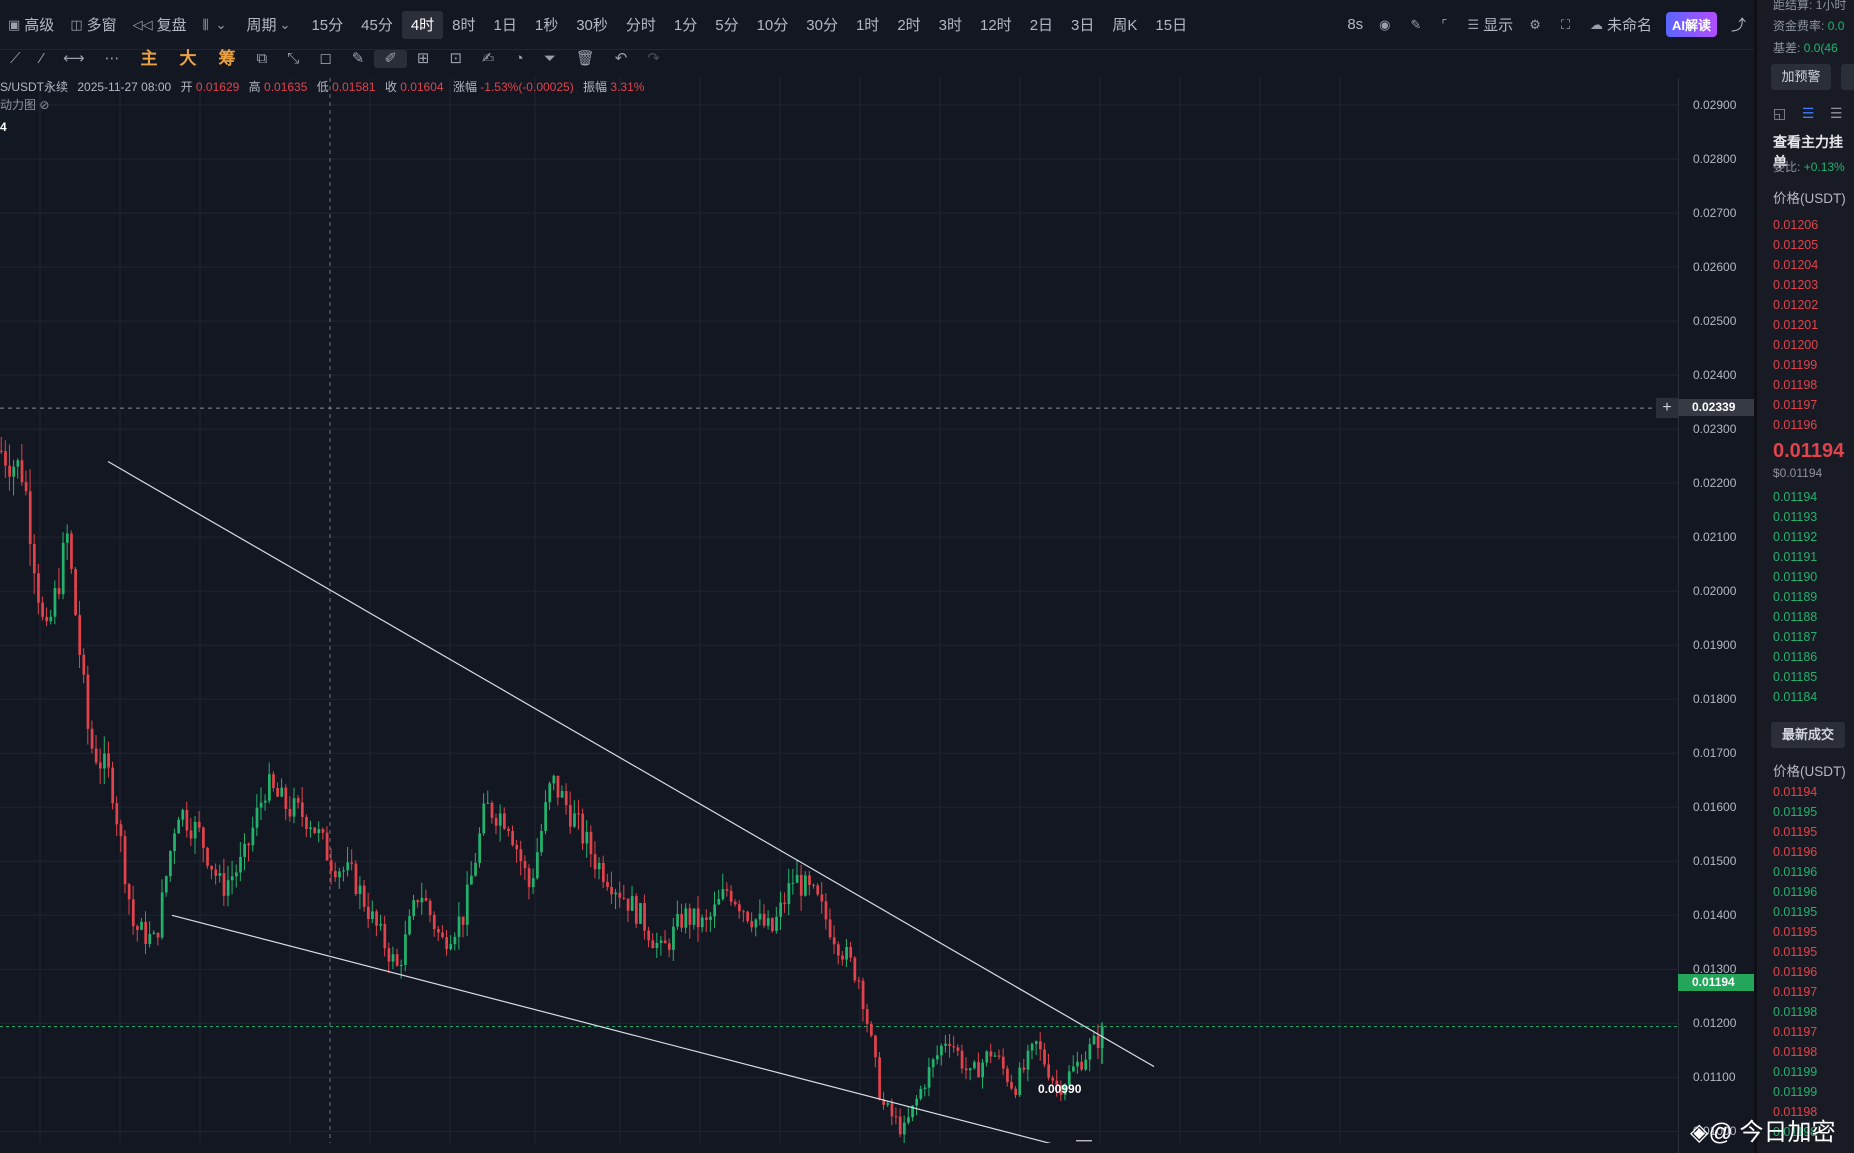 This screenshot has width=1854, height=1153. I want to click on ask-price: 0.01203, so click(1796, 285).